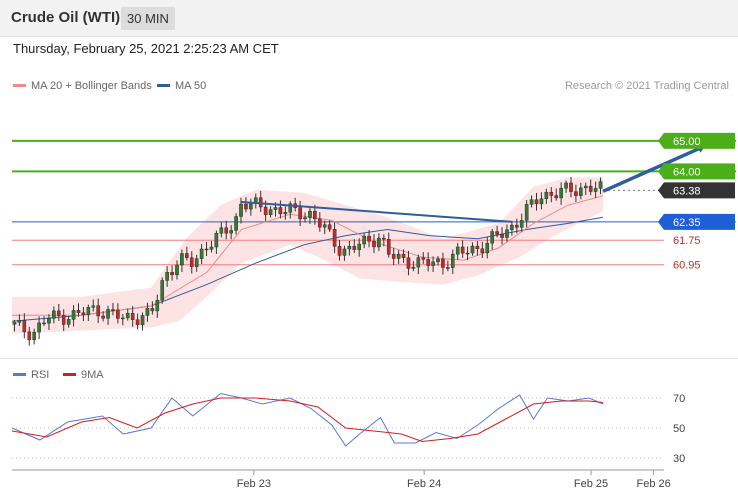 The image size is (738, 500). What do you see at coordinates (679, 459) in the screenshot?
I see `rsi-tick-label: 30` at bounding box center [679, 459].